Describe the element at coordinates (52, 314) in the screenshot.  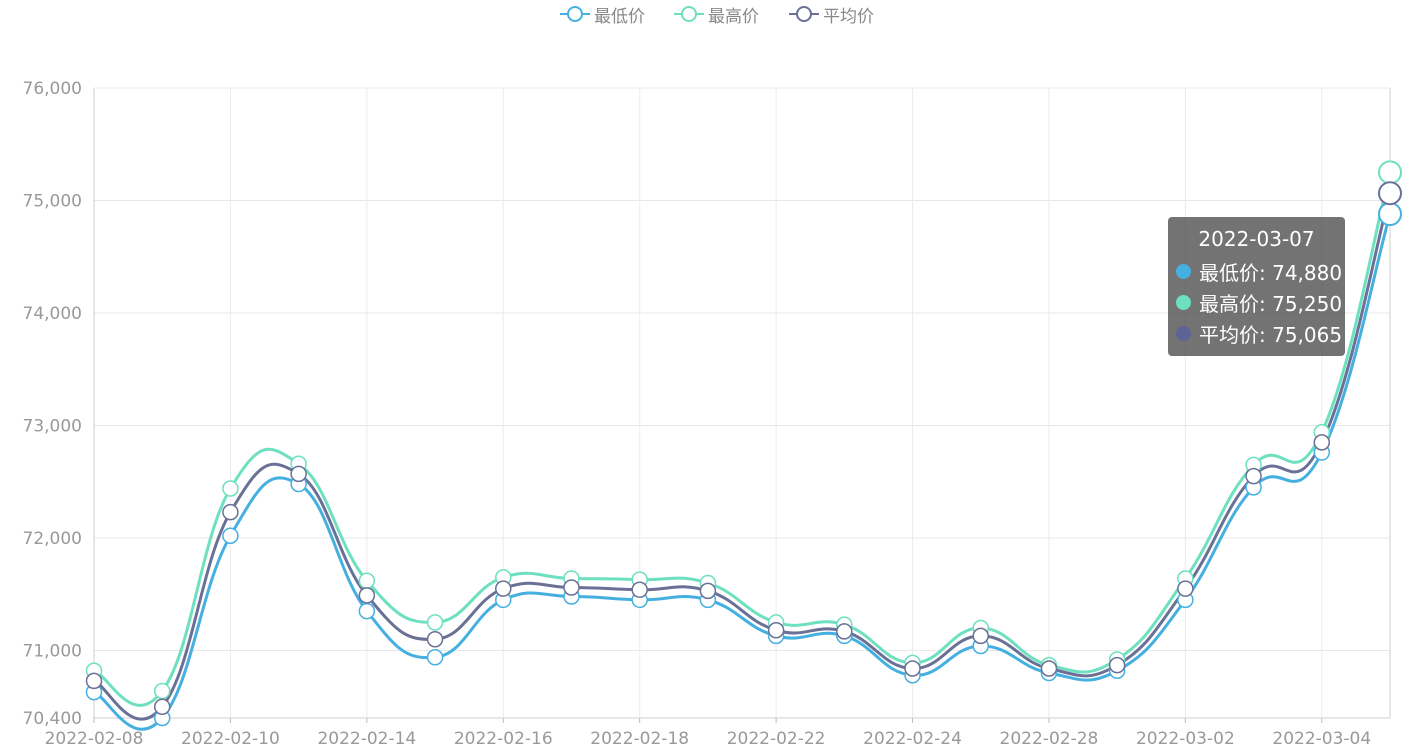
I see `y-tick-label: 74,000` at that location.